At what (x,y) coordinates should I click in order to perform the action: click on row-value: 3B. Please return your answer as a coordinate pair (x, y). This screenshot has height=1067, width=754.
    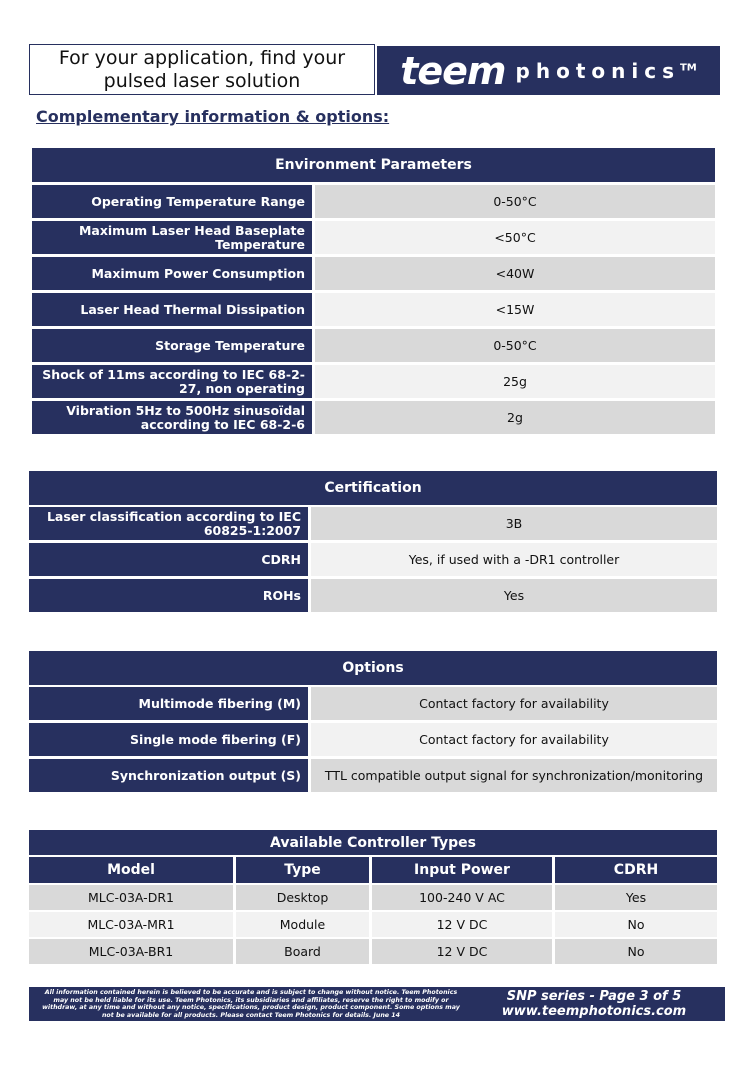
    Looking at the image, I should click on (514, 523).